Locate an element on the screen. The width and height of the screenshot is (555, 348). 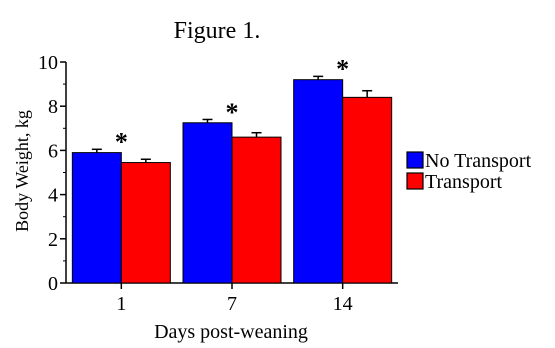
legend-label: No Transport is located at coordinates (478, 161).